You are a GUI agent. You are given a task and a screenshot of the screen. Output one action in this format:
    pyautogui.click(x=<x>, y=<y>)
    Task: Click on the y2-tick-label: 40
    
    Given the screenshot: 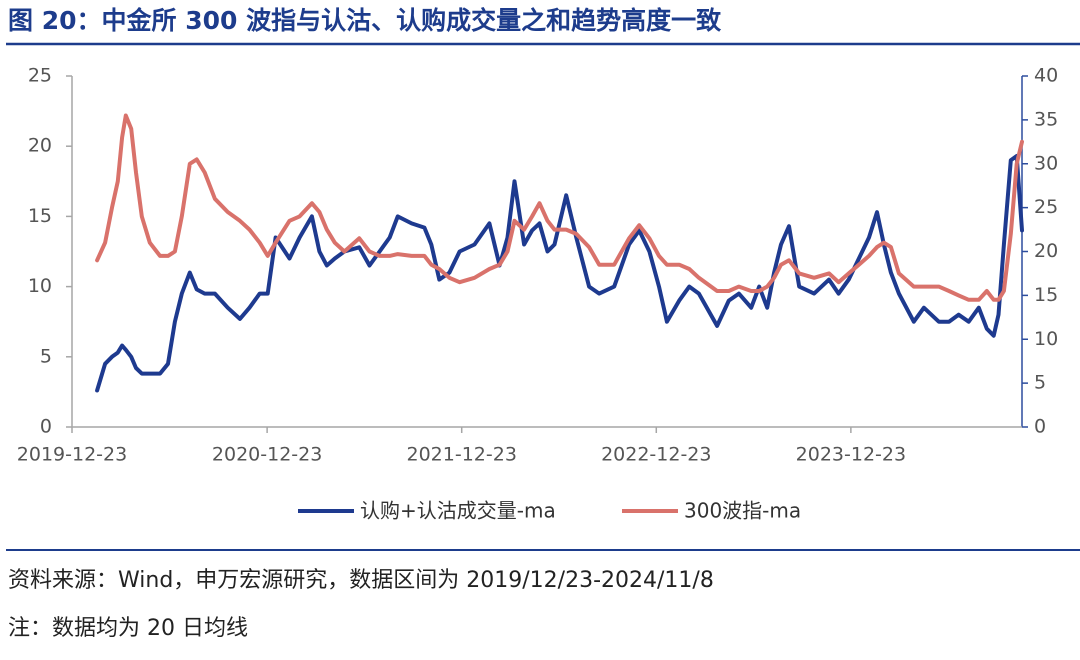 What is the action you would take?
    pyautogui.click(x=1046, y=76)
    